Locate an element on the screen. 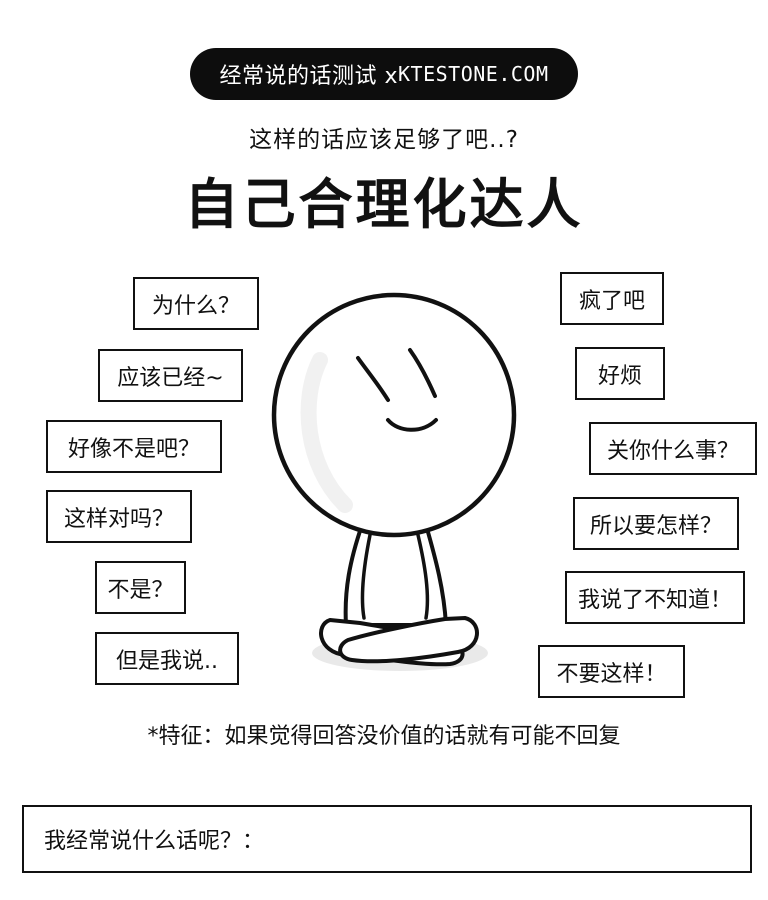  header-badge-prefix: 经常说的话测试 x is located at coordinates (308, 76).